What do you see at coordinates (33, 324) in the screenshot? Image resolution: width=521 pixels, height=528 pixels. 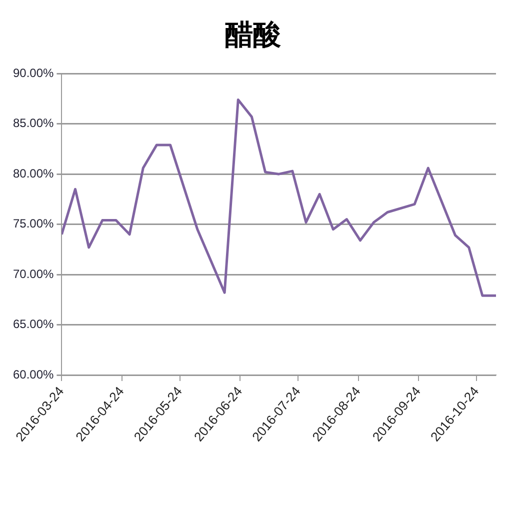 I see `y-tick-label: 65.00%` at bounding box center [33, 324].